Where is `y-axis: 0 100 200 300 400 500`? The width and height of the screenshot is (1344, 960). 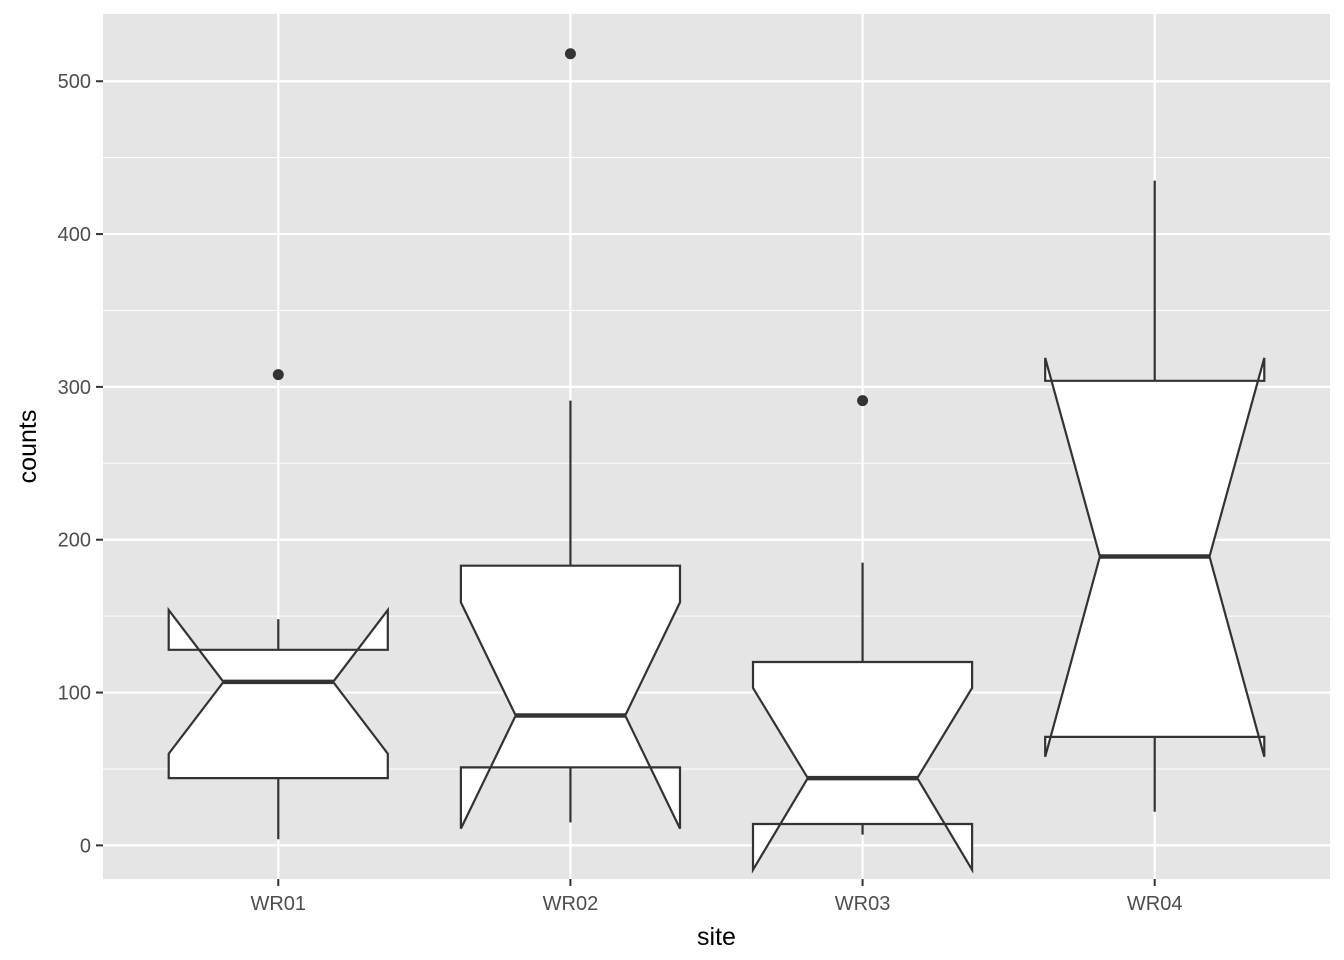
y-axis: 0 100 200 300 400 500 is located at coordinates (80, 464).